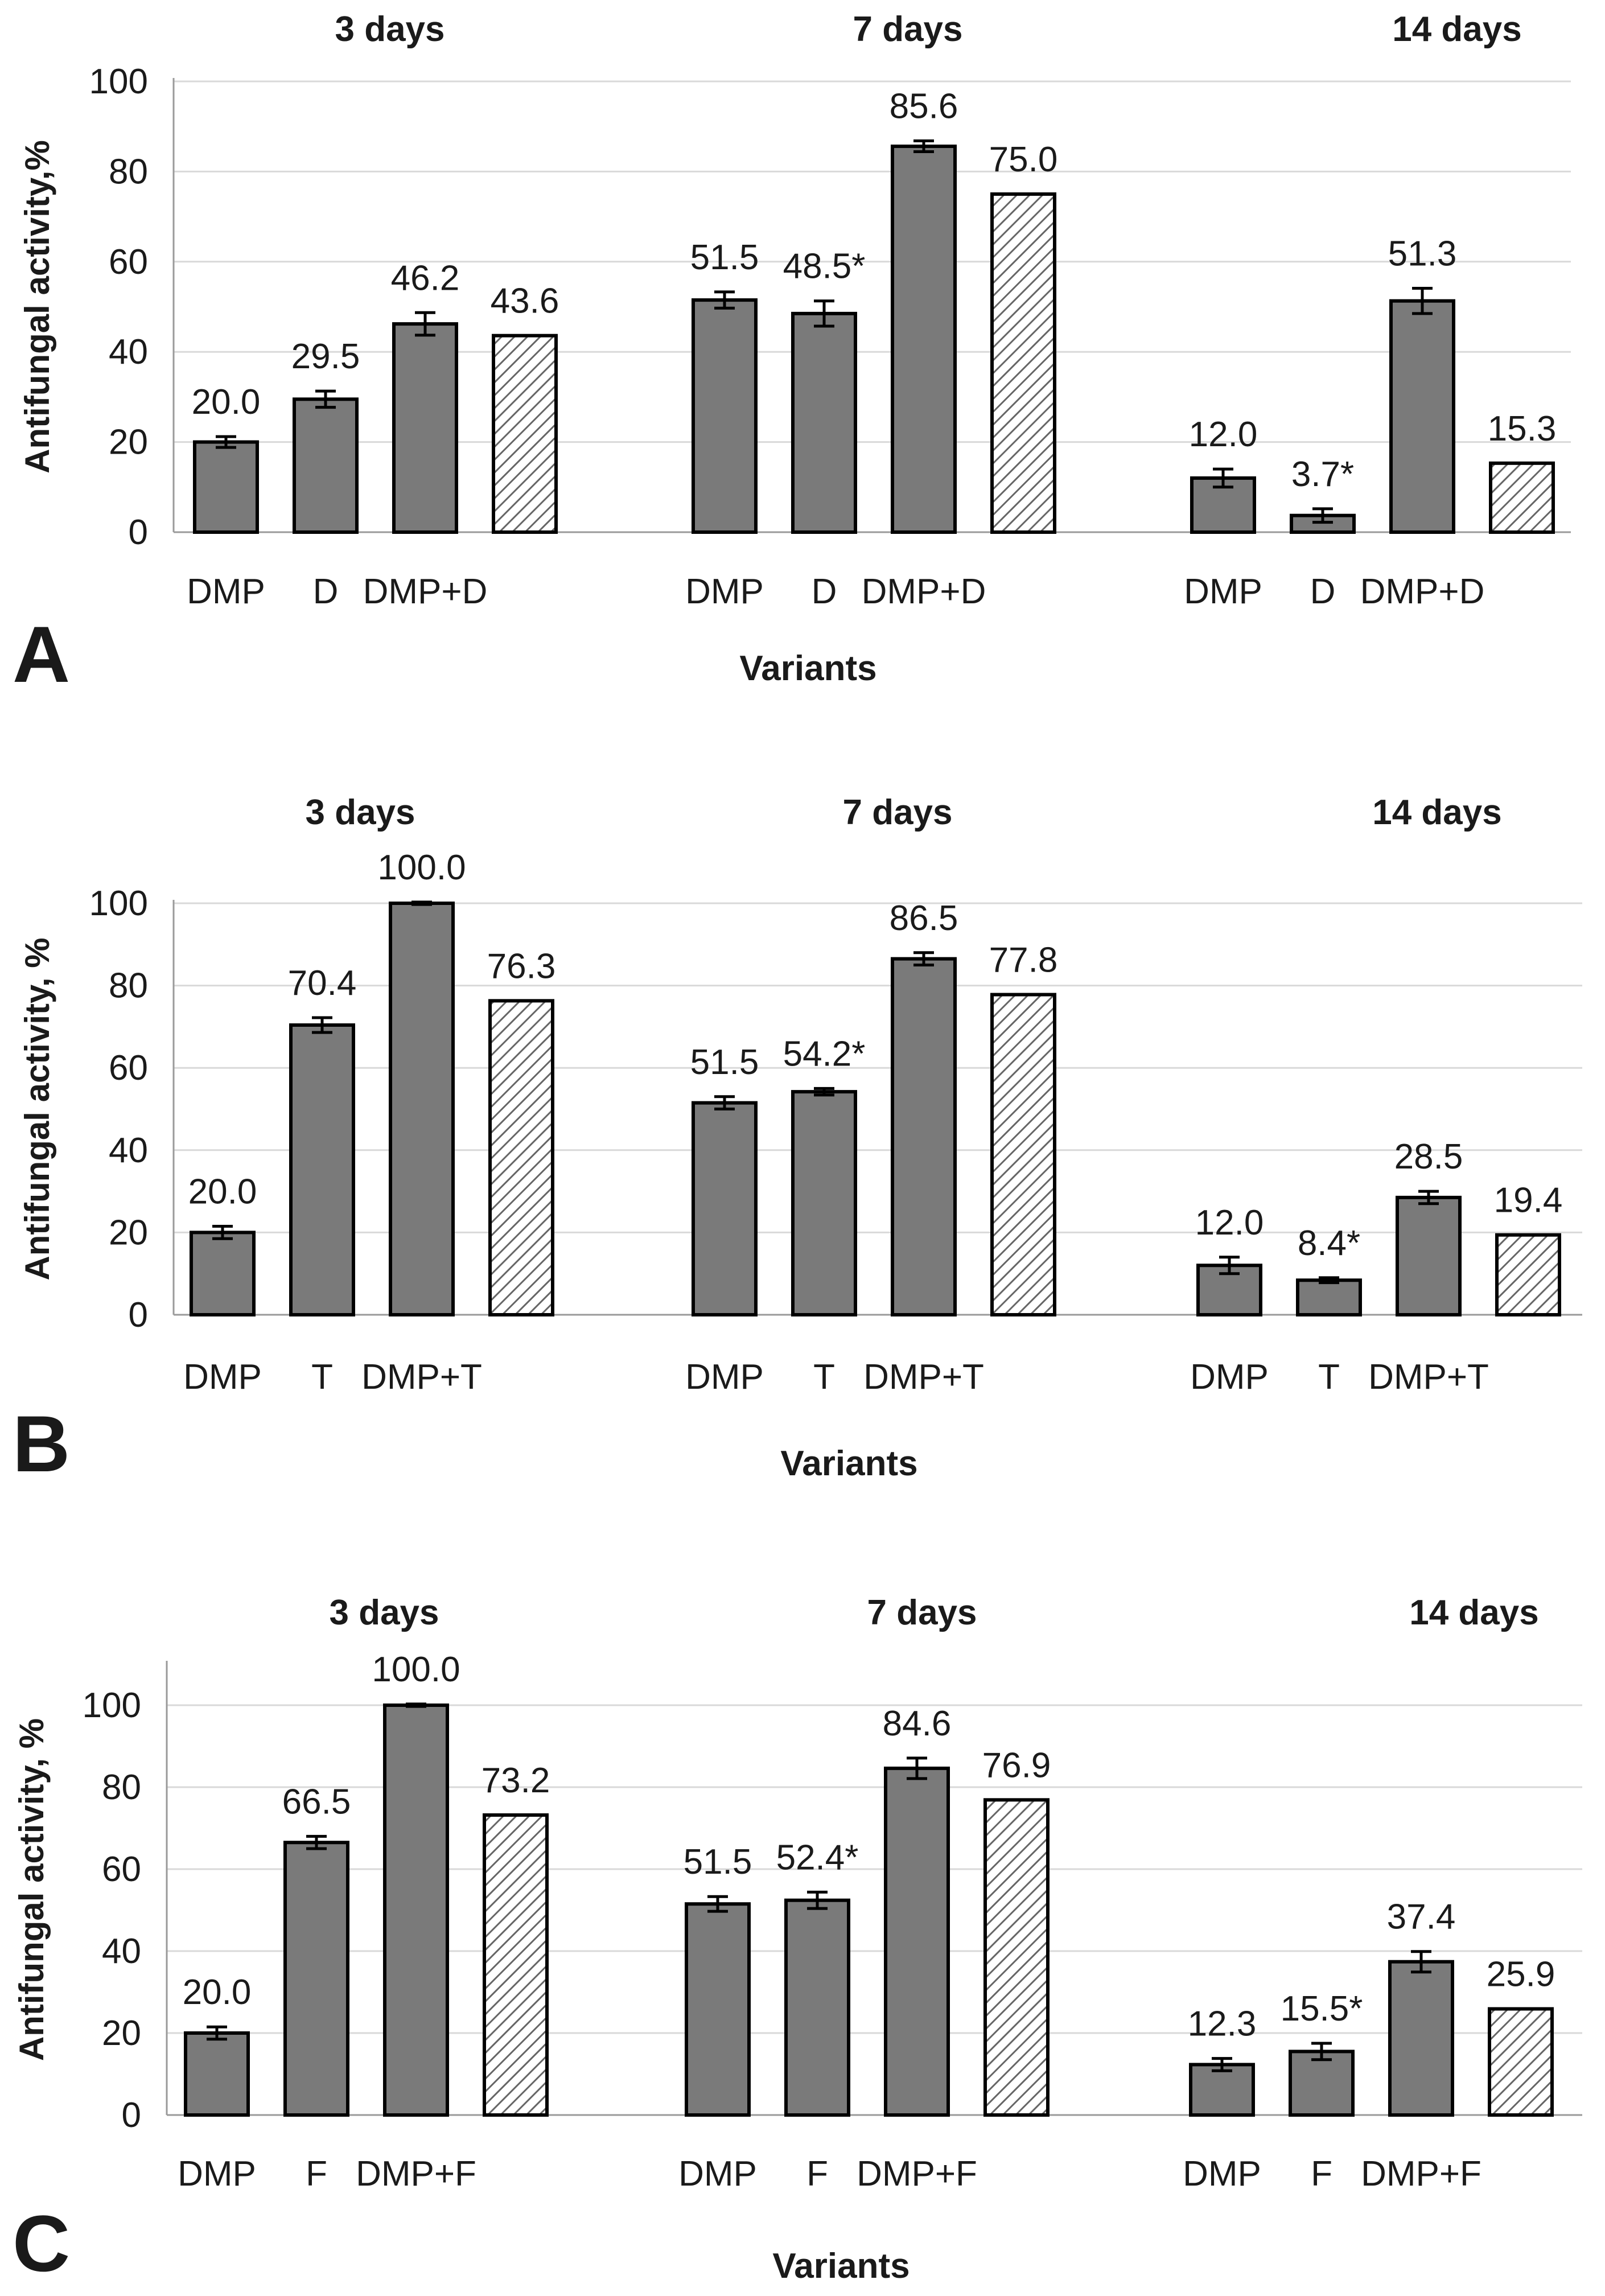  What do you see at coordinates (824, 1053) in the screenshot?
I see `data-label: 54.2*` at bounding box center [824, 1053].